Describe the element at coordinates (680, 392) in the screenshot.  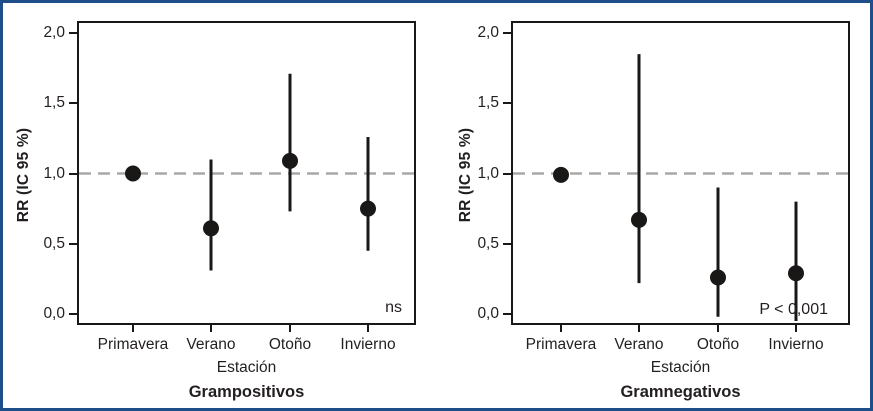
I see `chart-title: Gramnegativos` at that location.